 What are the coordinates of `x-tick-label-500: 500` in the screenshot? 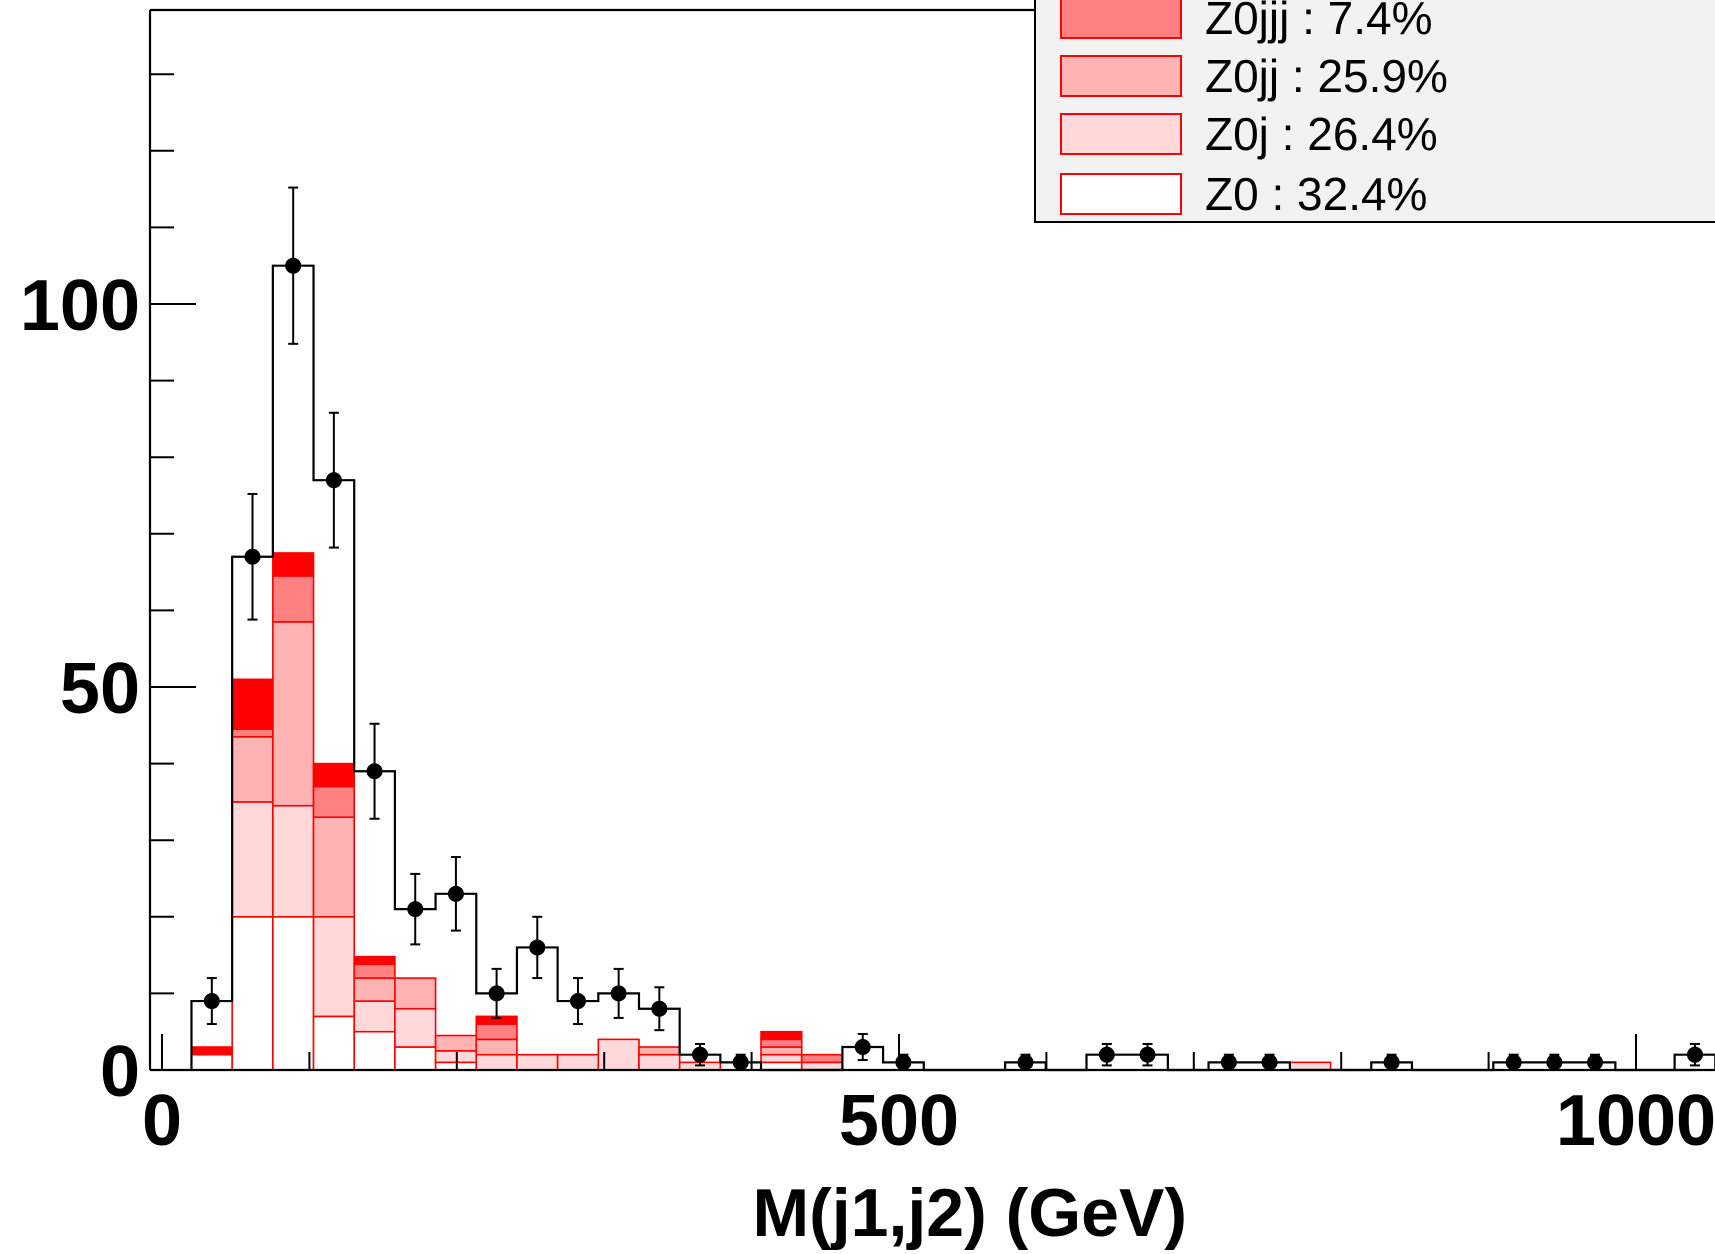 It's located at (899, 1121).